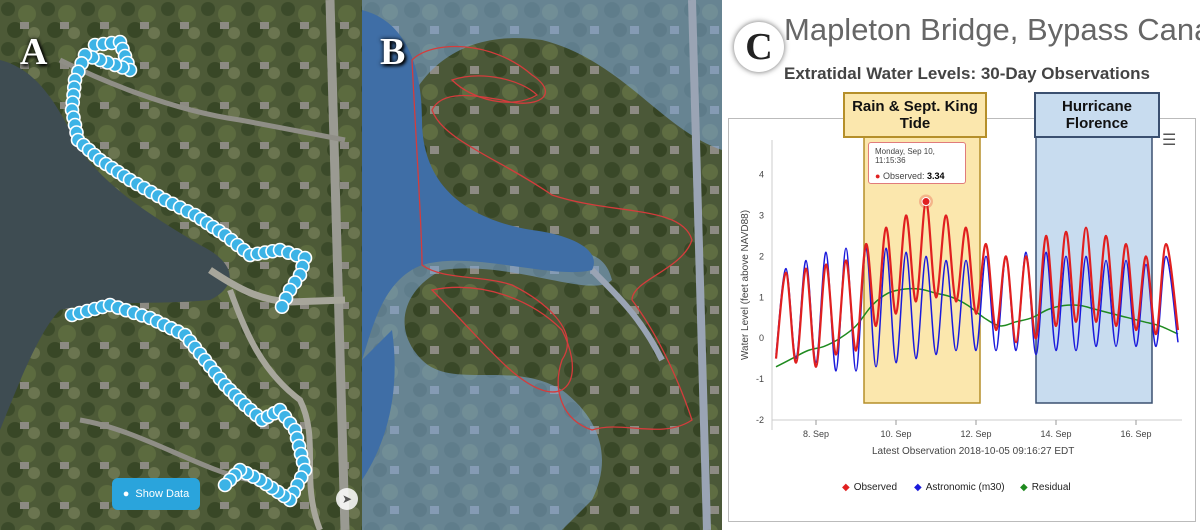 This screenshot has width=1200, height=530. I want to click on location-pin-icon: ●, so click(126, 494).